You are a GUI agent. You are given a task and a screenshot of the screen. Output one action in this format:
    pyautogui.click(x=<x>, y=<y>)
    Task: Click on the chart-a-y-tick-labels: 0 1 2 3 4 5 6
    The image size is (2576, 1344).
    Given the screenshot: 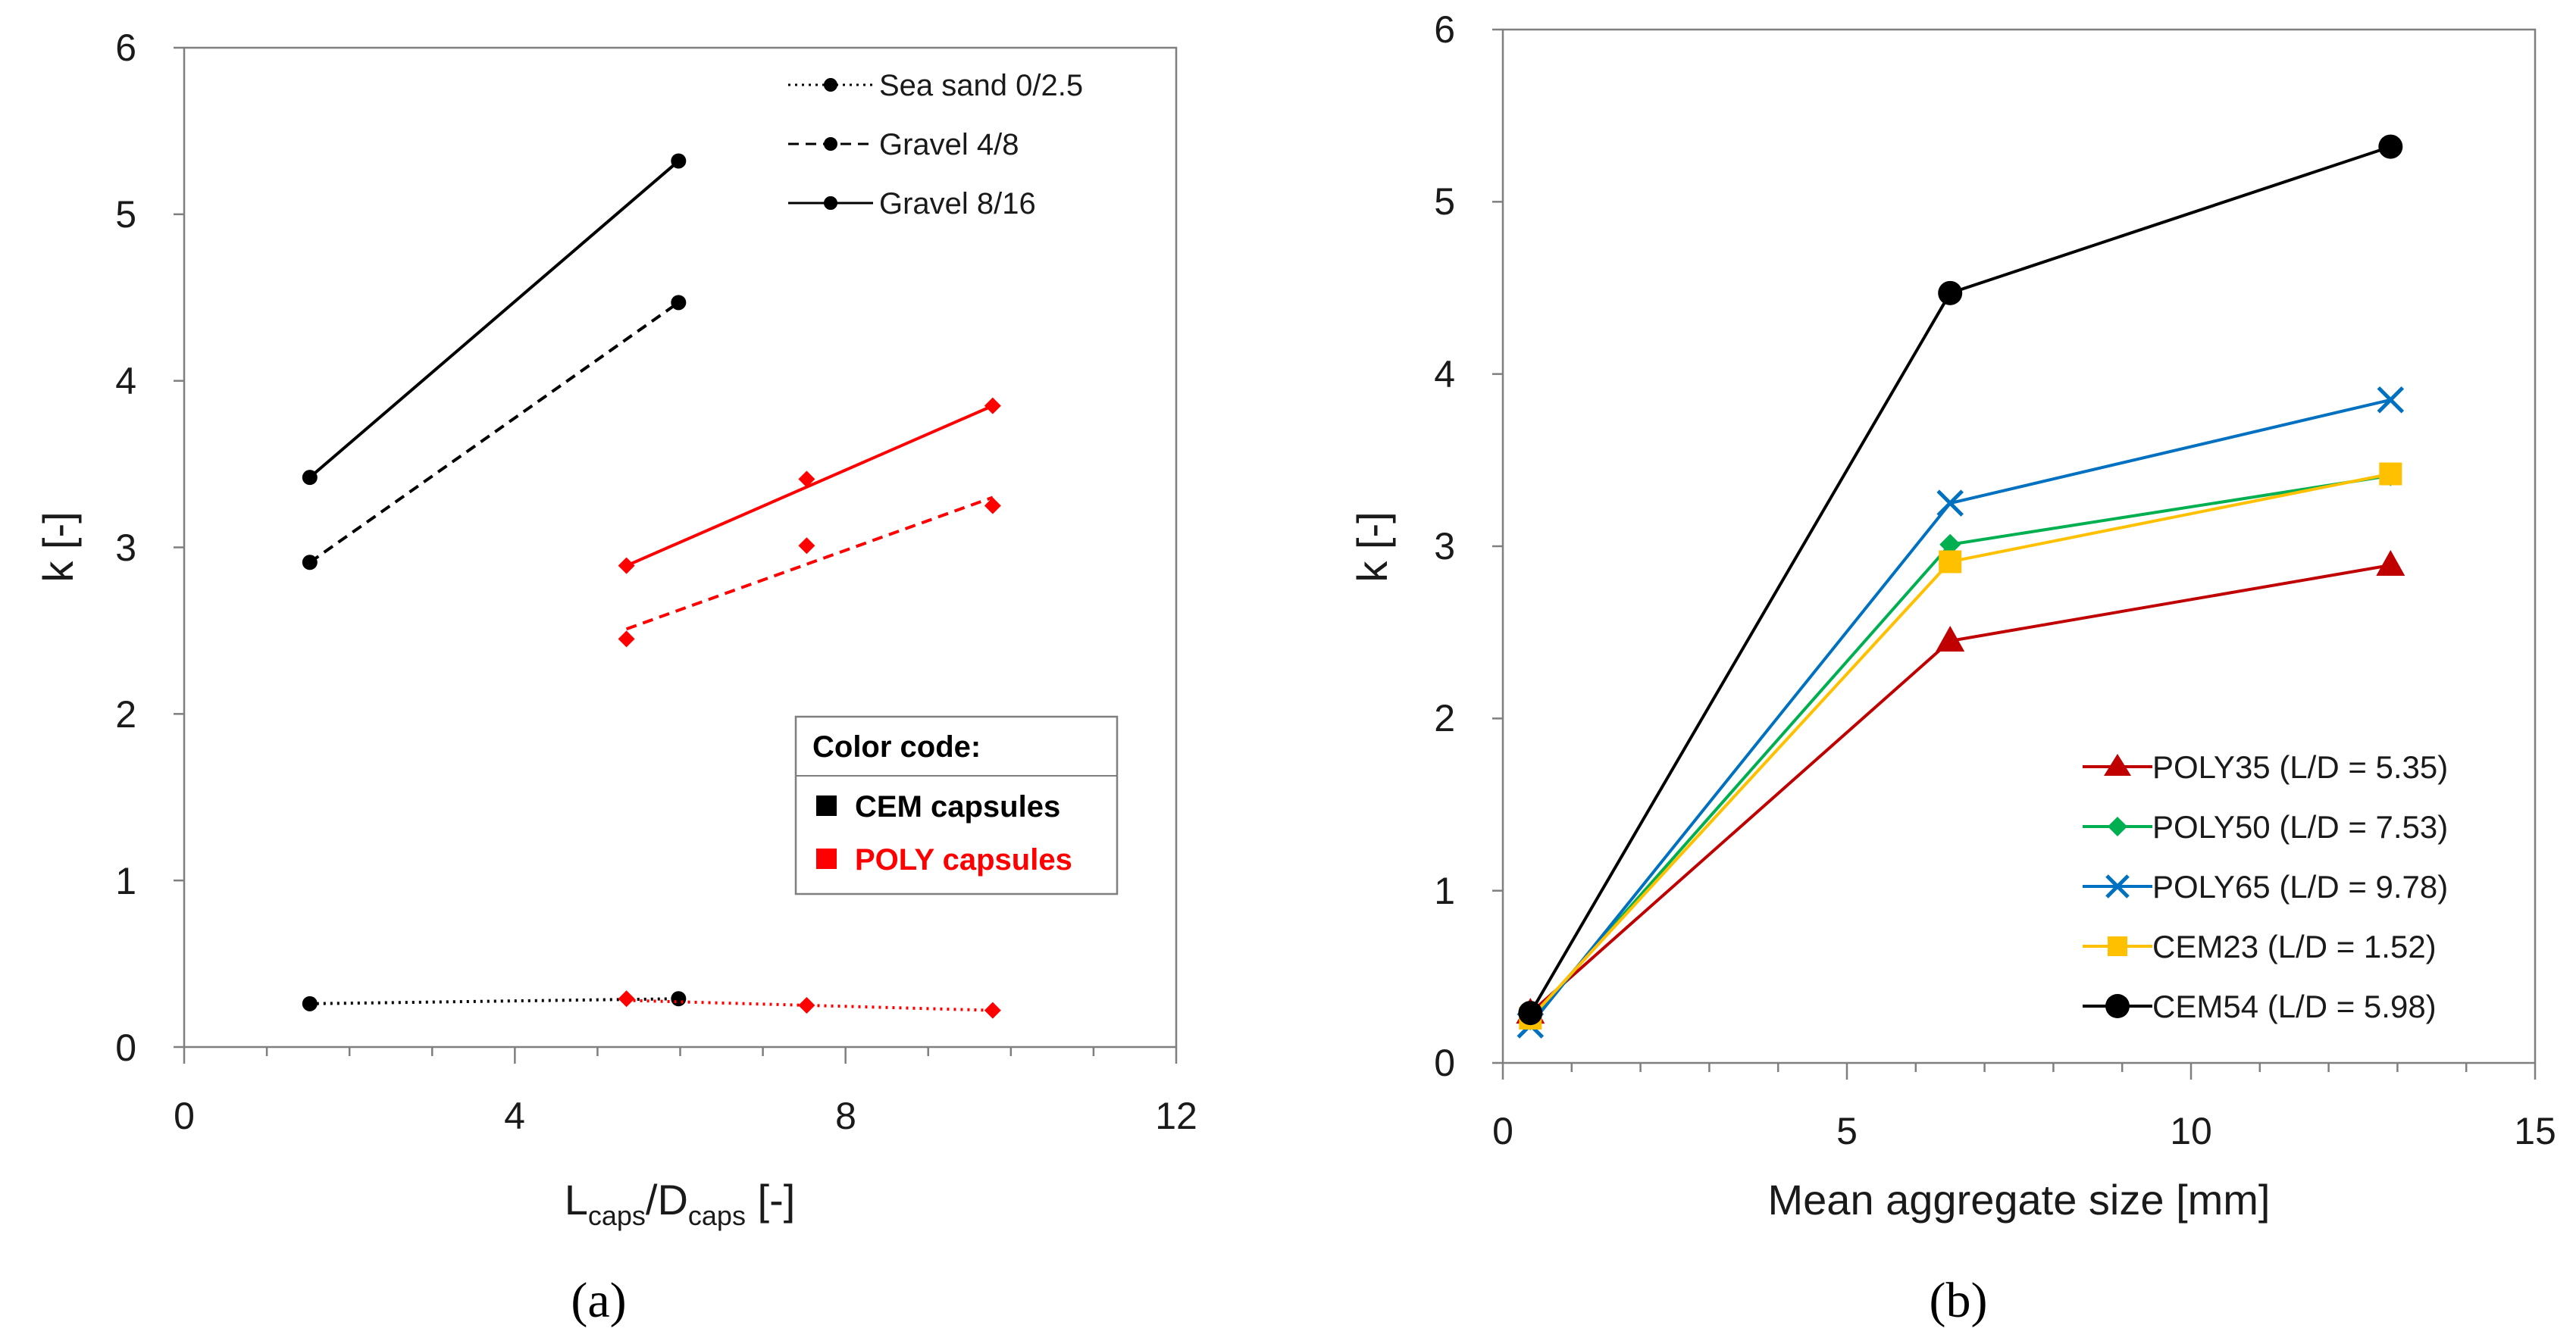 What is the action you would take?
    pyautogui.click(x=125, y=548)
    